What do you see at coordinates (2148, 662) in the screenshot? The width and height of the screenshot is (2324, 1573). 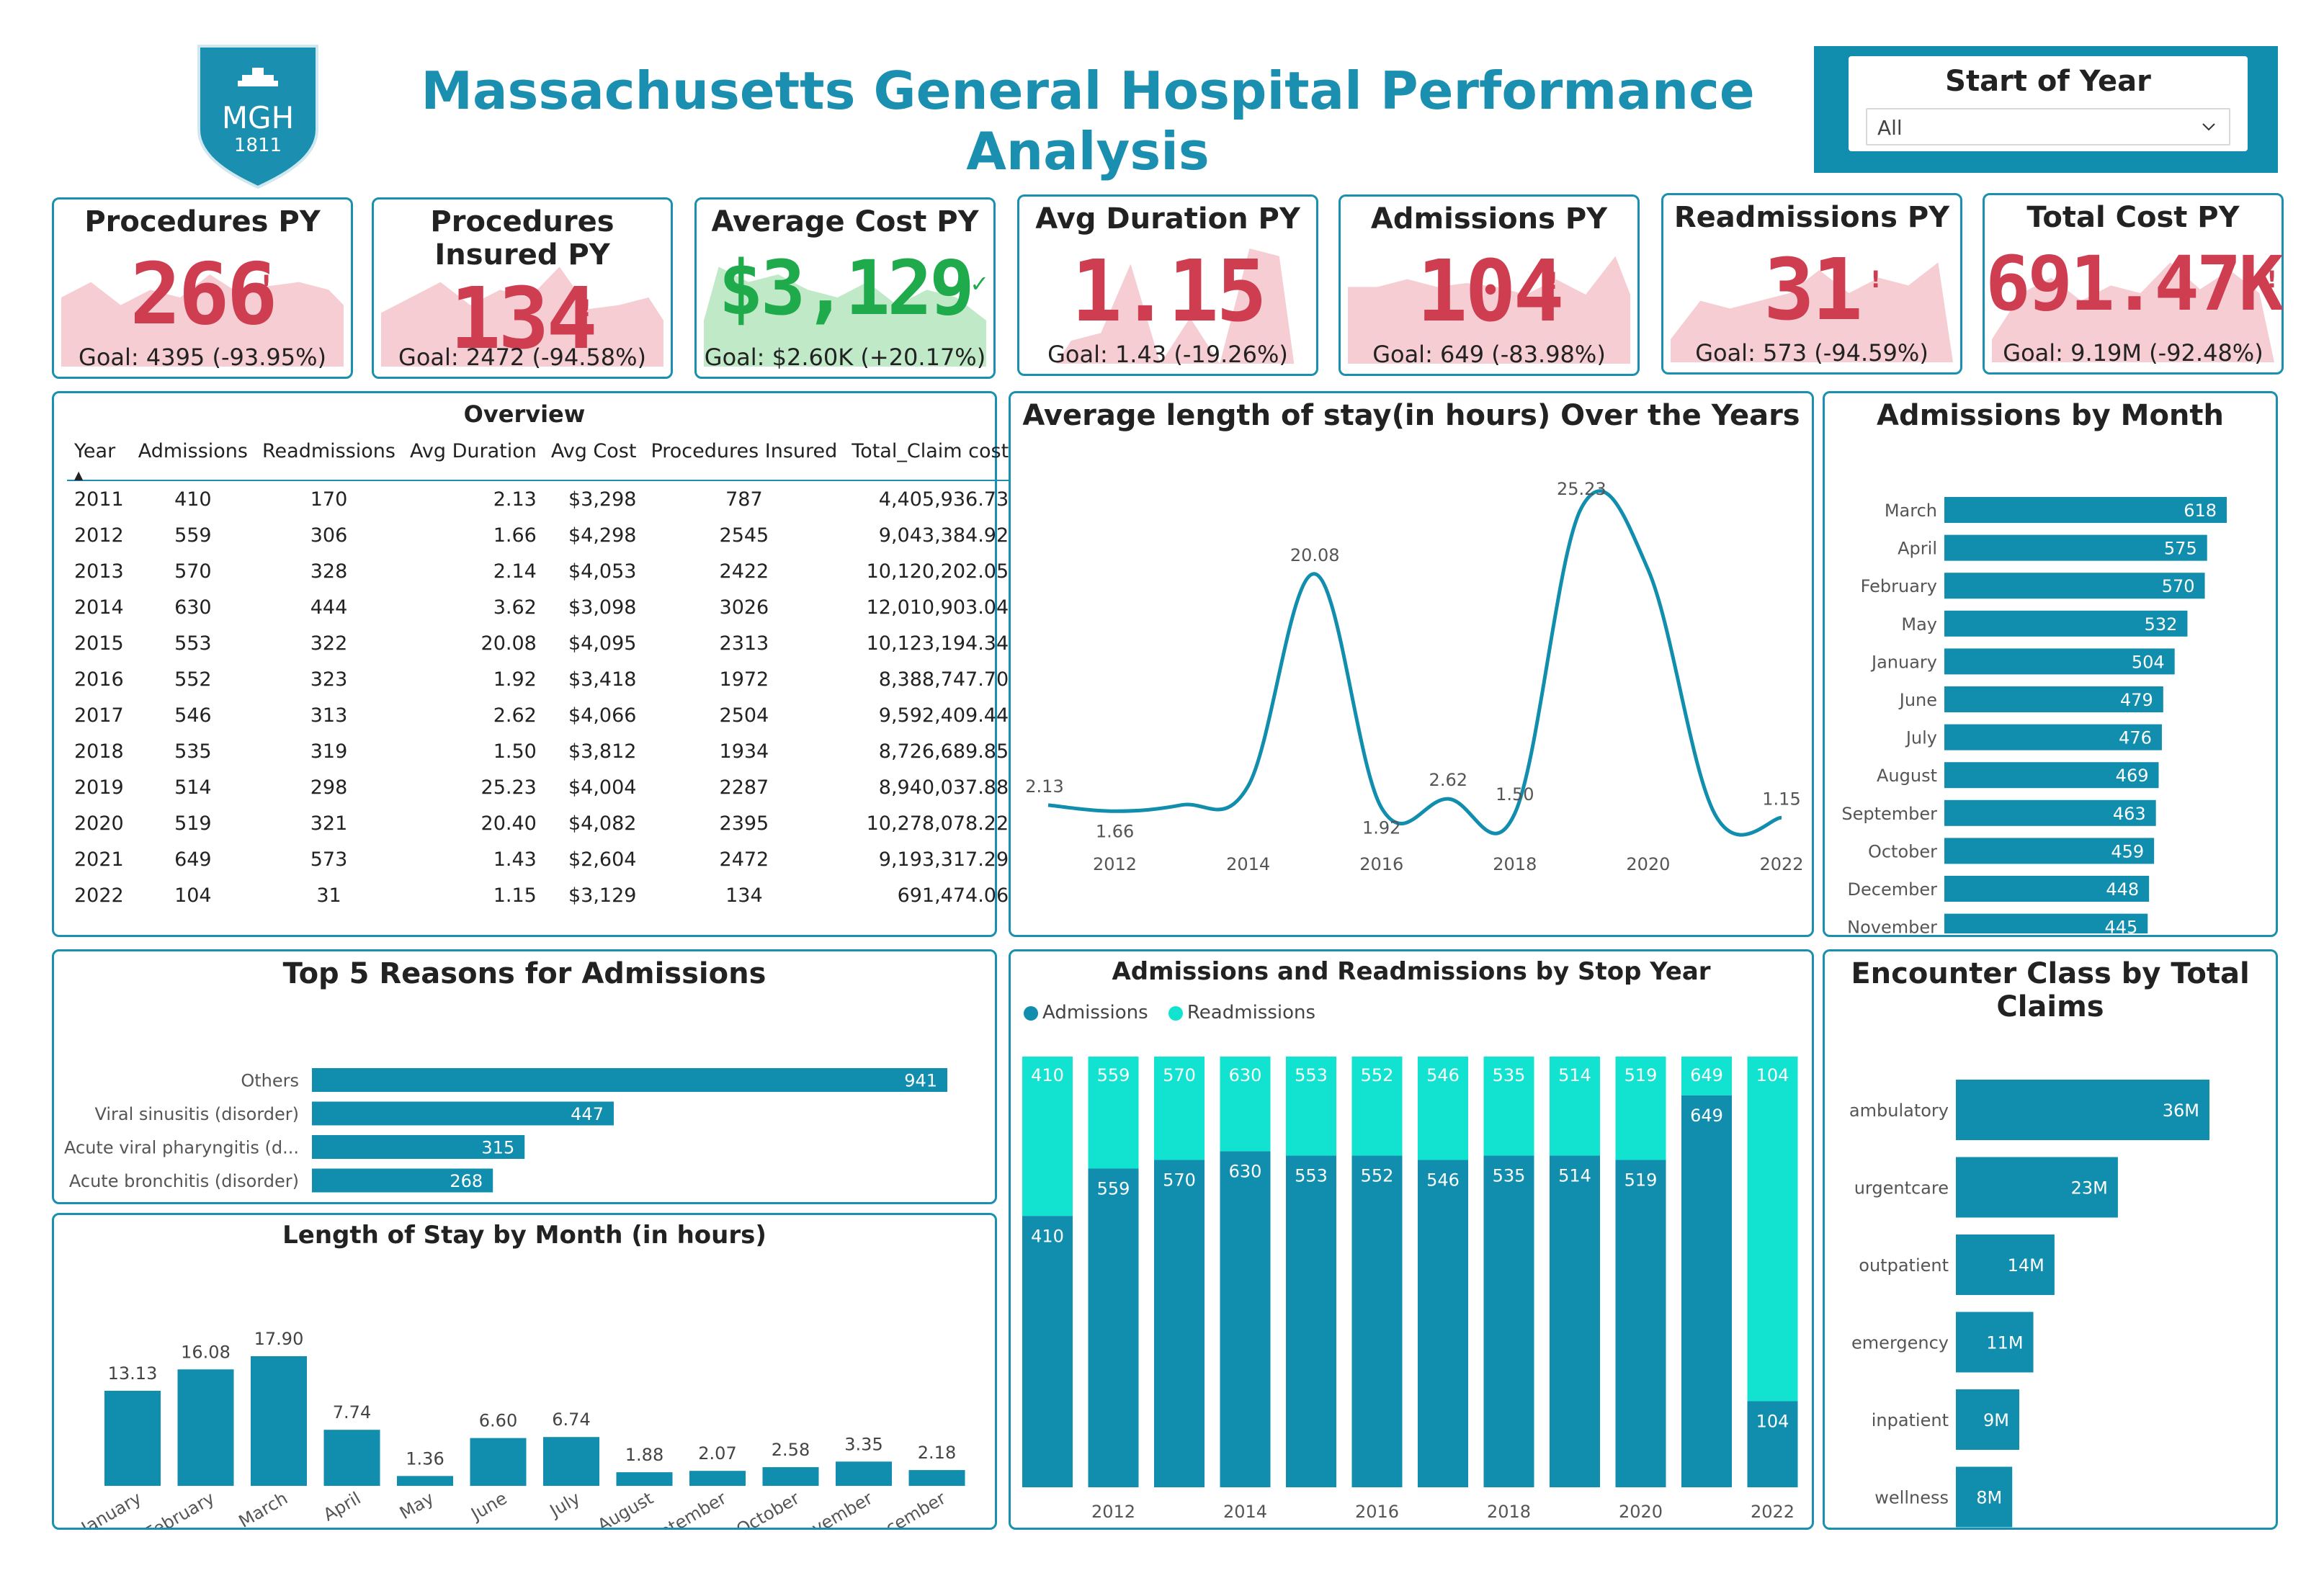 I see `bar-value-label: 504` at bounding box center [2148, 662].